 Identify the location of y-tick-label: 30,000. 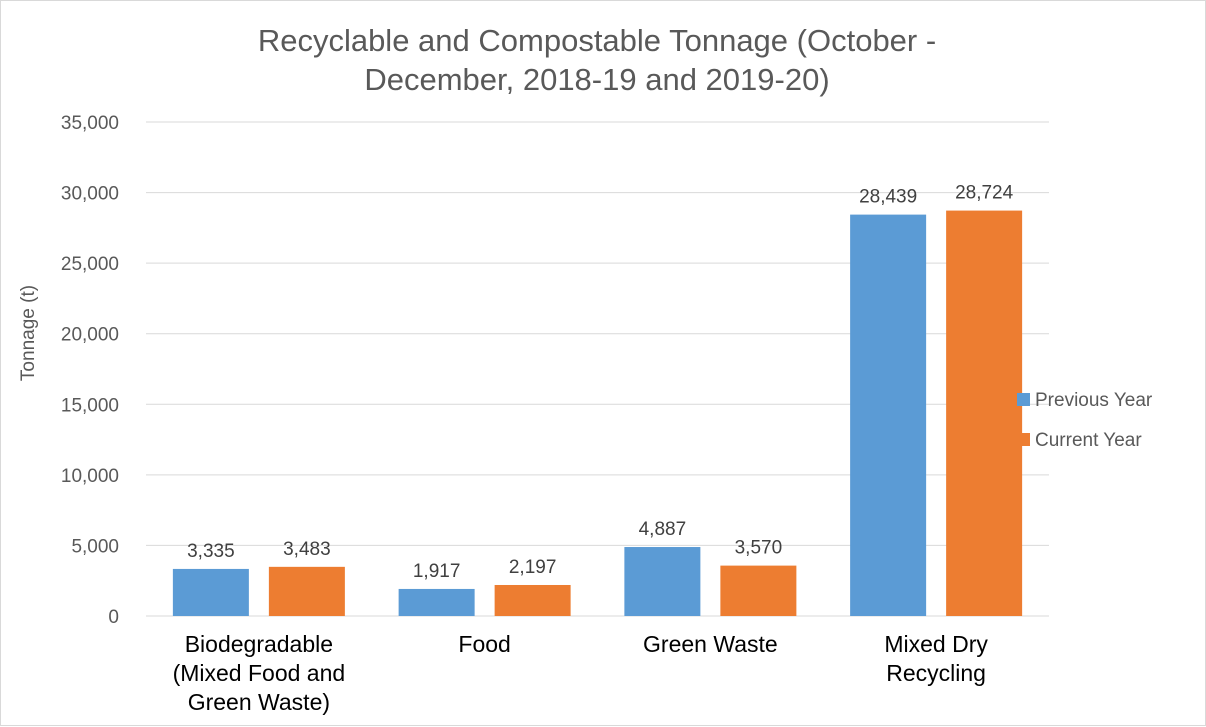
(90, 194).